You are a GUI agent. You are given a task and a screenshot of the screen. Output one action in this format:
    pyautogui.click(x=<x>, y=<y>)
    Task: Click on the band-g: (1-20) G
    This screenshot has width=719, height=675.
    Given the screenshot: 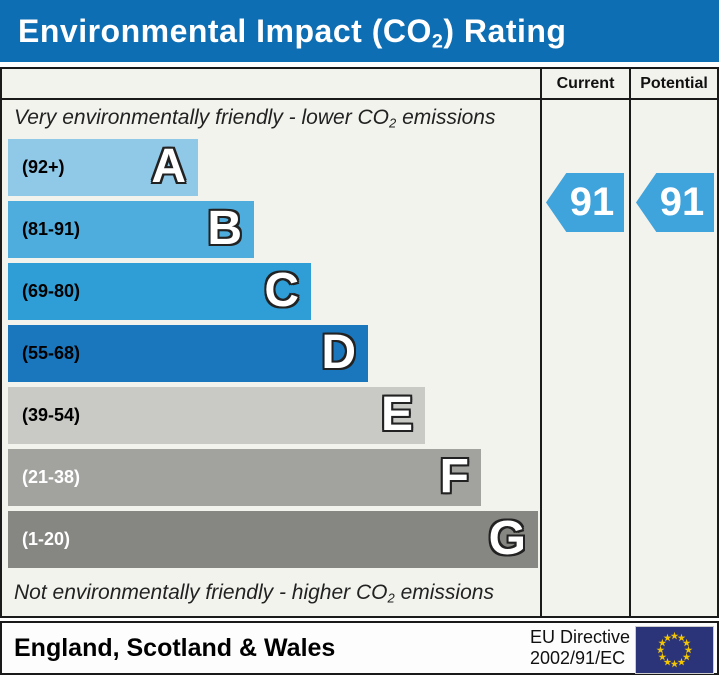 What is the action you would take?
    pyautogui.click(x=273, y=539)
    